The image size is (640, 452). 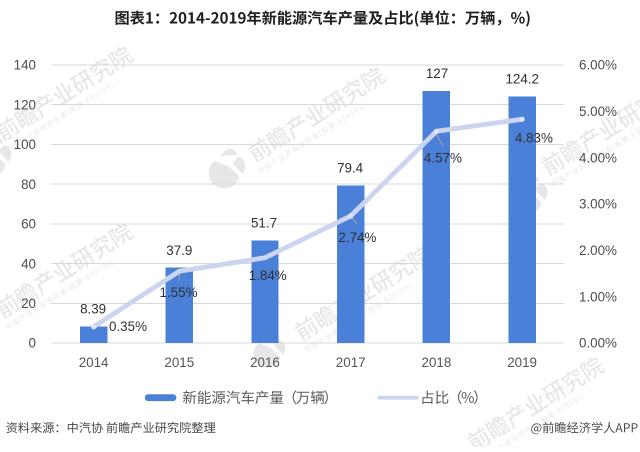 I want to click on svg-text: 79.4, so click(x=350, y=168).